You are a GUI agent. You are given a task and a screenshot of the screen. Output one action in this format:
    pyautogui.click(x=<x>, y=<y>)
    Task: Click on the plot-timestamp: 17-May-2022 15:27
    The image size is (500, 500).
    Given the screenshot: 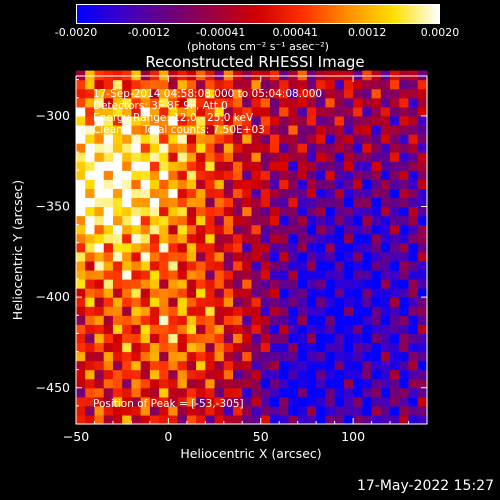 What is the action you would take?
    pyautogui.click(x=425, y=486)
    